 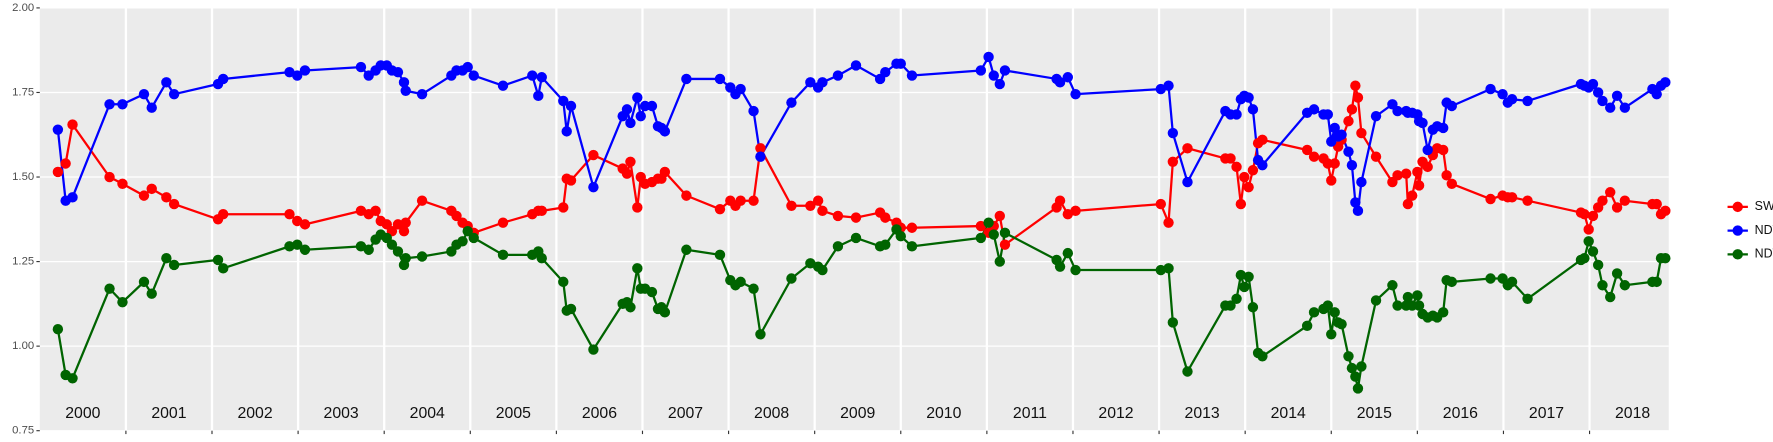 What do you see at coordinates (1764, 230) in the screenshot?
I see `legend-label: NDVI` at bounding box center [1764, 230].